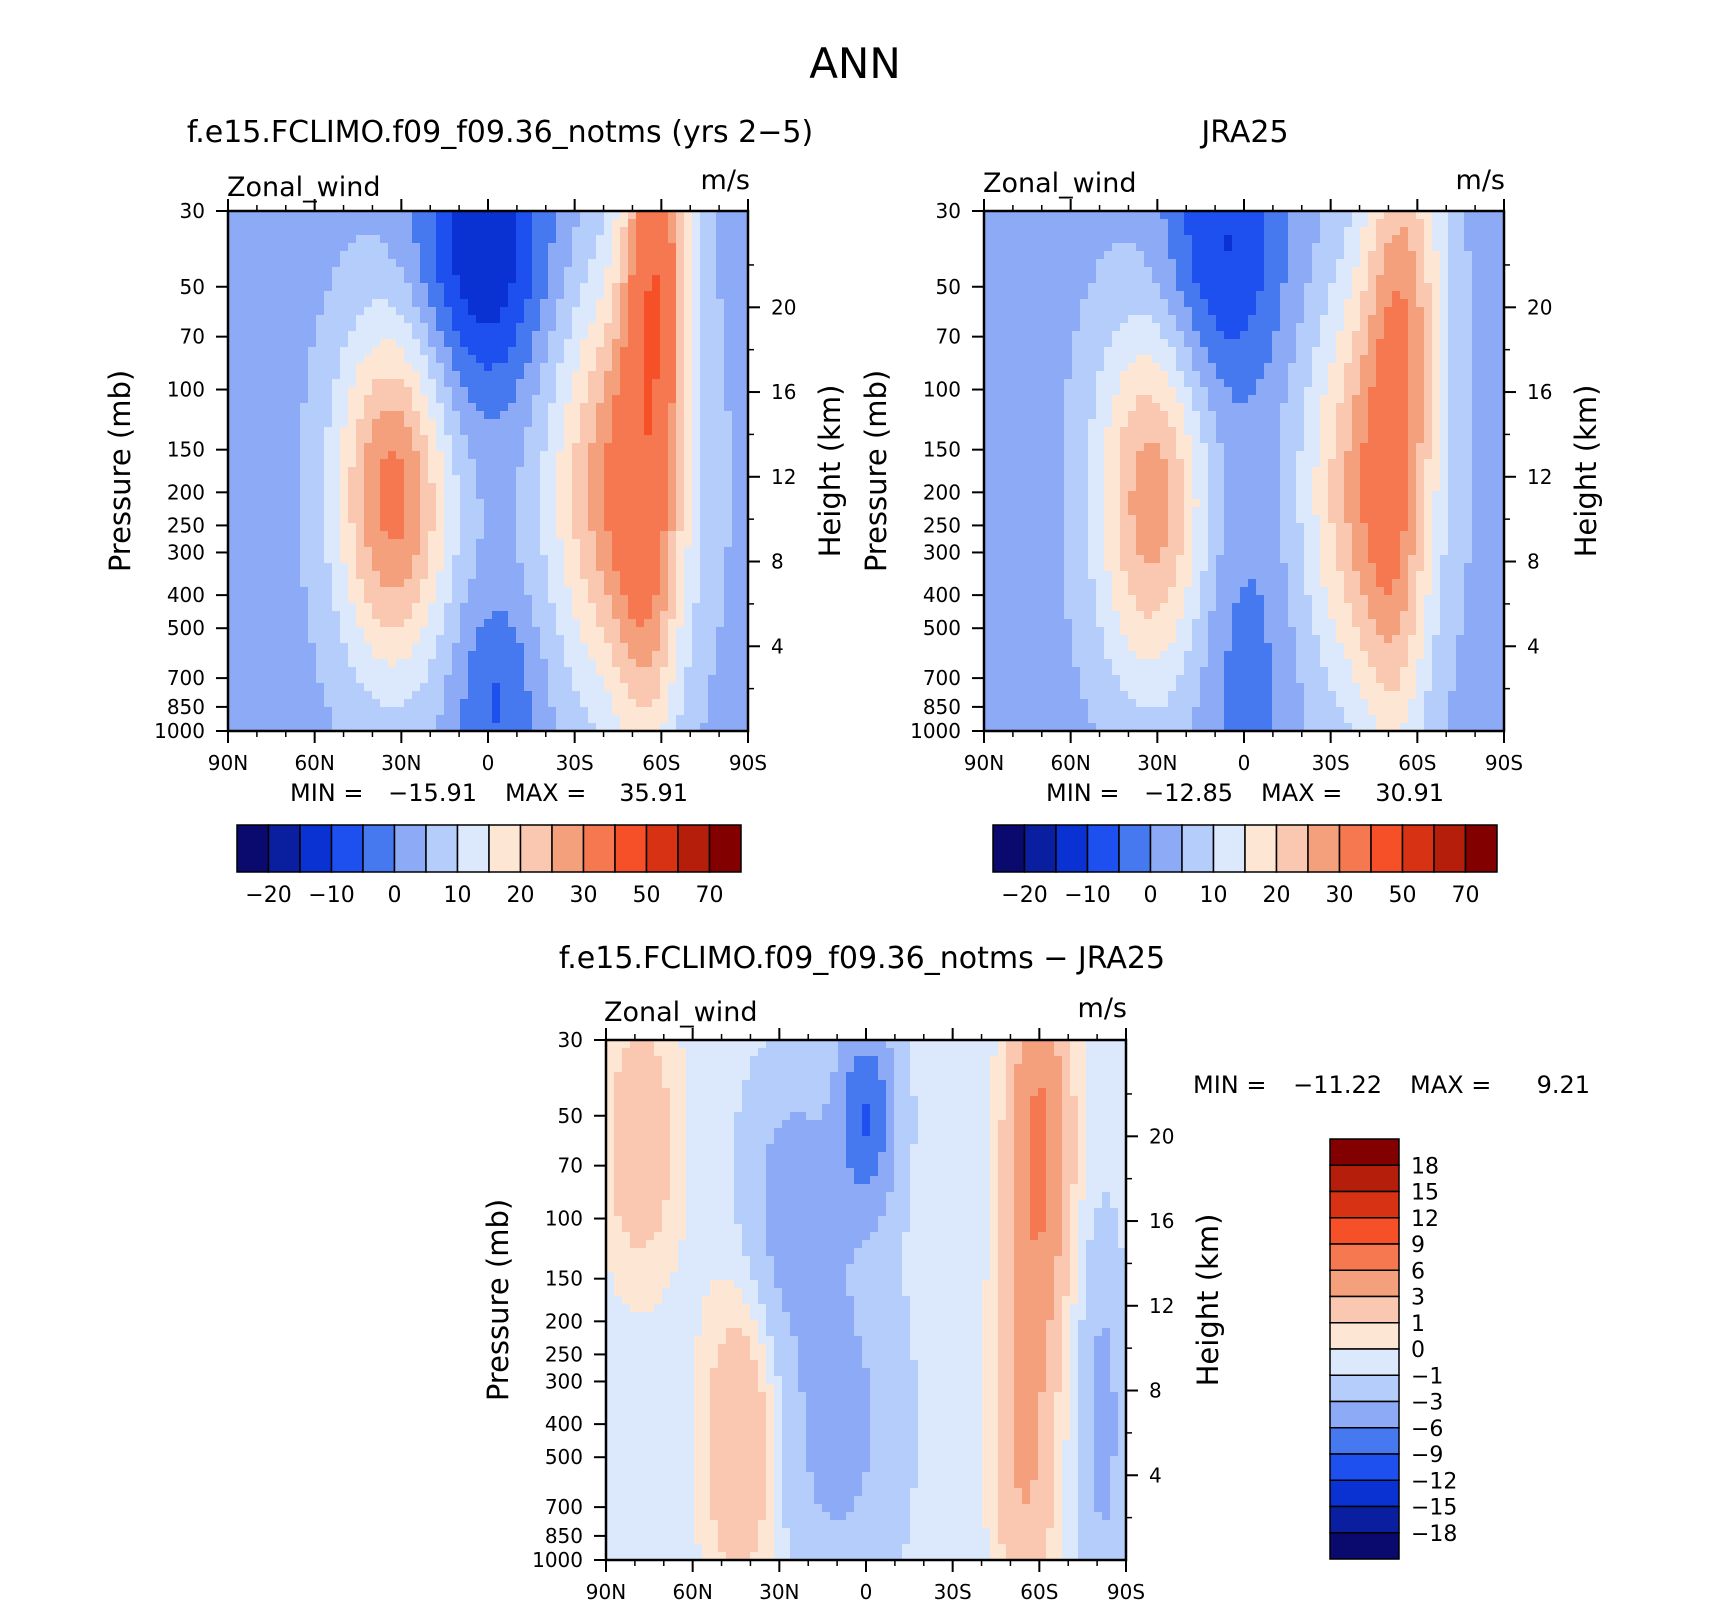 This screenshot has width=1710, height=1611. What do you see at coordinates (1480, 180) in the screenshot?
I see `panel-units: m/s` at bounding box center [1480, 180].